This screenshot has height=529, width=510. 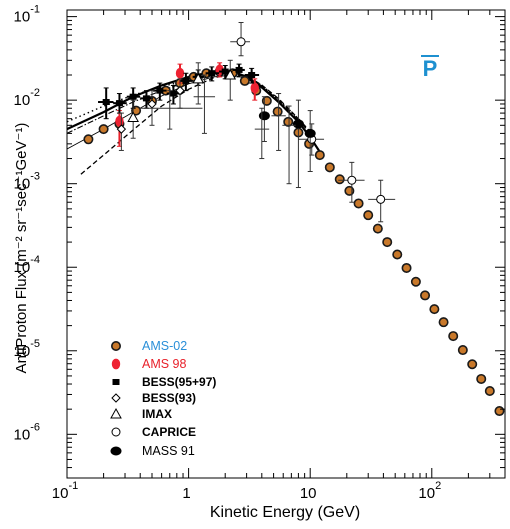 I want to click on y-tick-label: 10⁻³, so click(x=27, y=182).